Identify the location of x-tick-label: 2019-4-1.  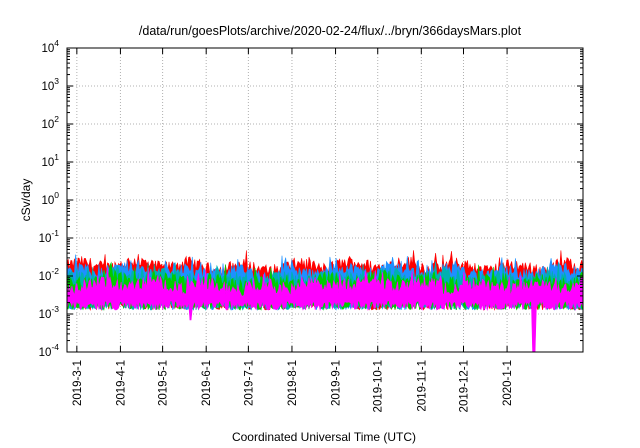
(121, 383).